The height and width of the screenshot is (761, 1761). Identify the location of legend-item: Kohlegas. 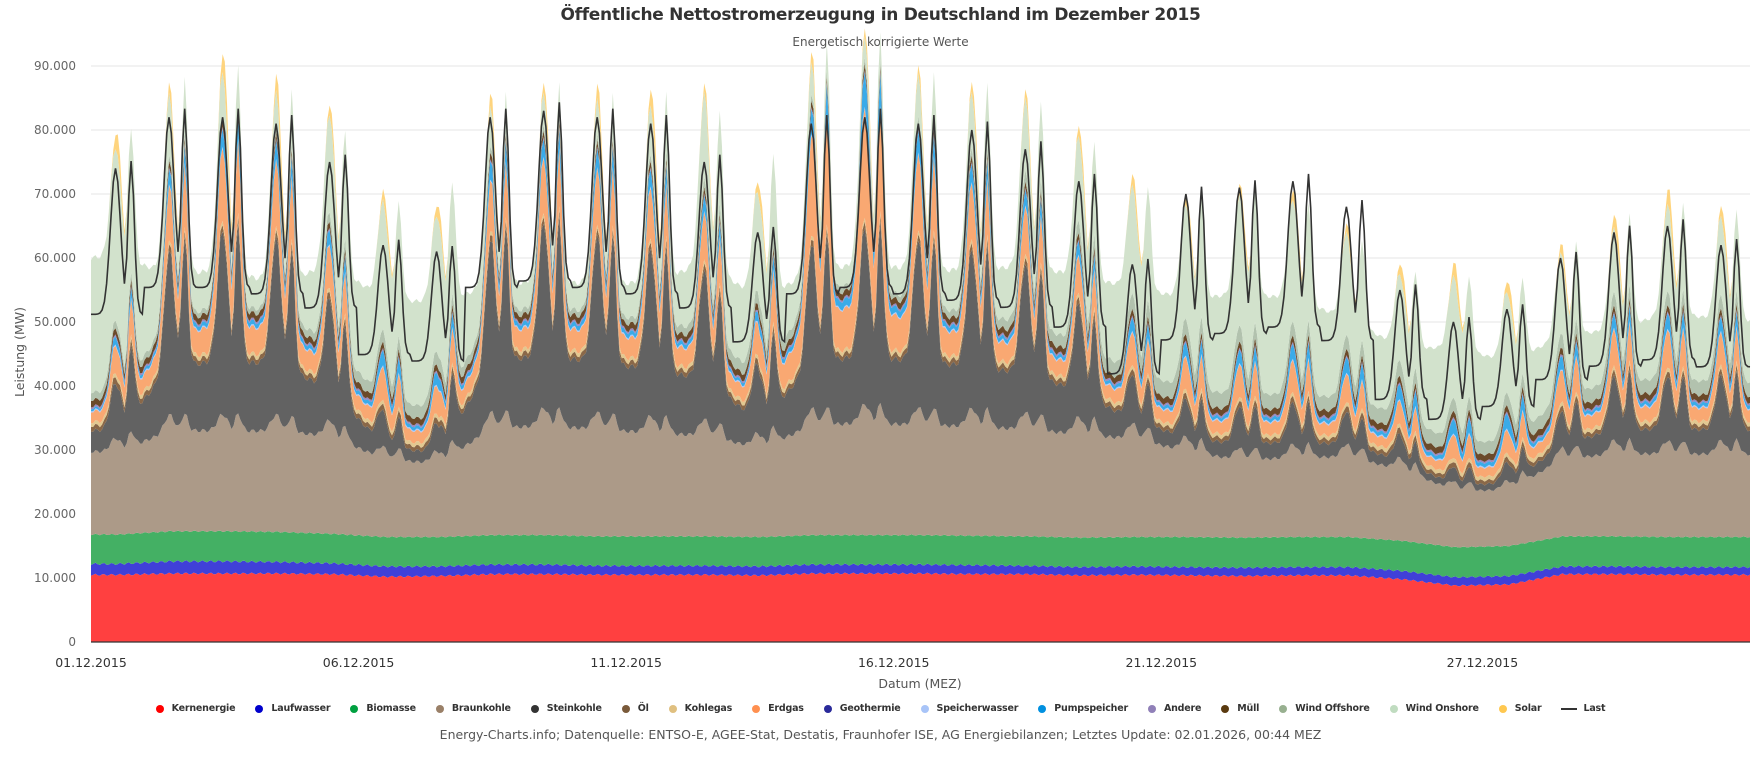
(700, 708).